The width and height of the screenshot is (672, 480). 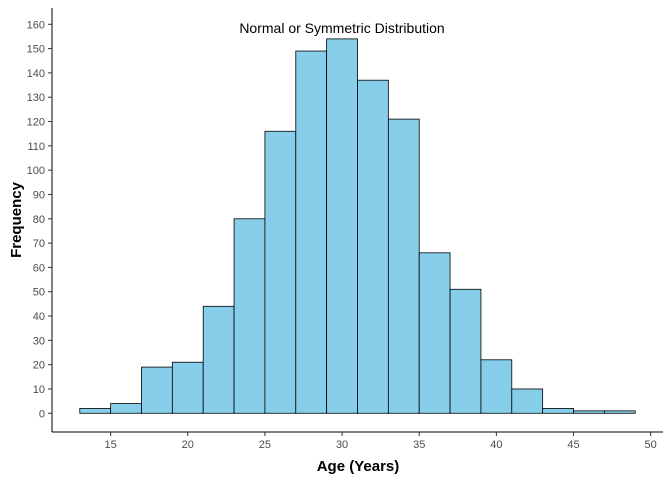 I want to click on x-tick-label: 15, so click(x=111, y=445).